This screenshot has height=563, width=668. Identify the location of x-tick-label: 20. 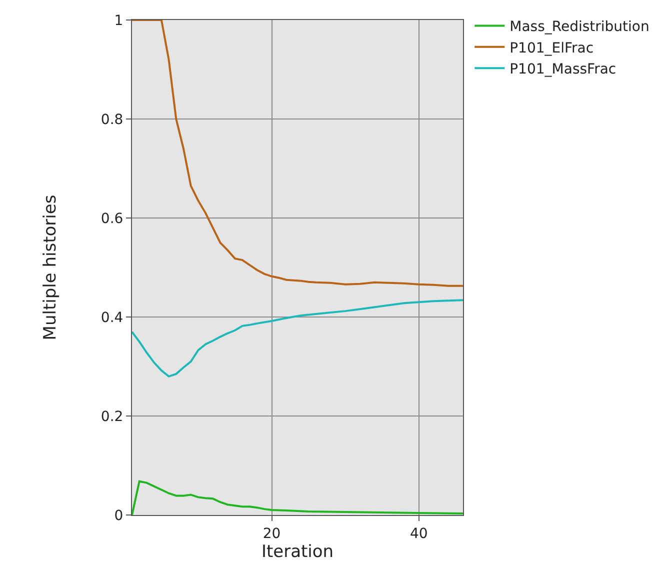
(271, 534).